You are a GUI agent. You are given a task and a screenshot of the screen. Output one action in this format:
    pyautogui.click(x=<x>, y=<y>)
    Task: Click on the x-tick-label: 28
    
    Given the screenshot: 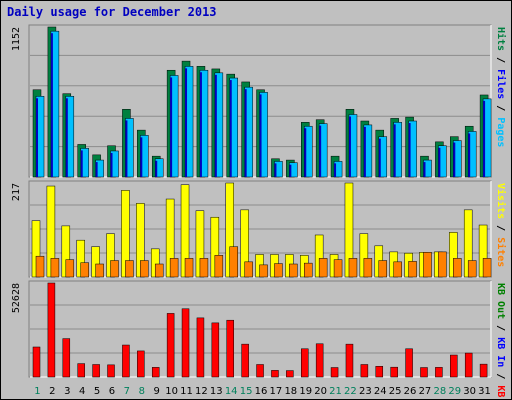 What is the action you would take?
    pyautogui.click(x=439, y=391)
    